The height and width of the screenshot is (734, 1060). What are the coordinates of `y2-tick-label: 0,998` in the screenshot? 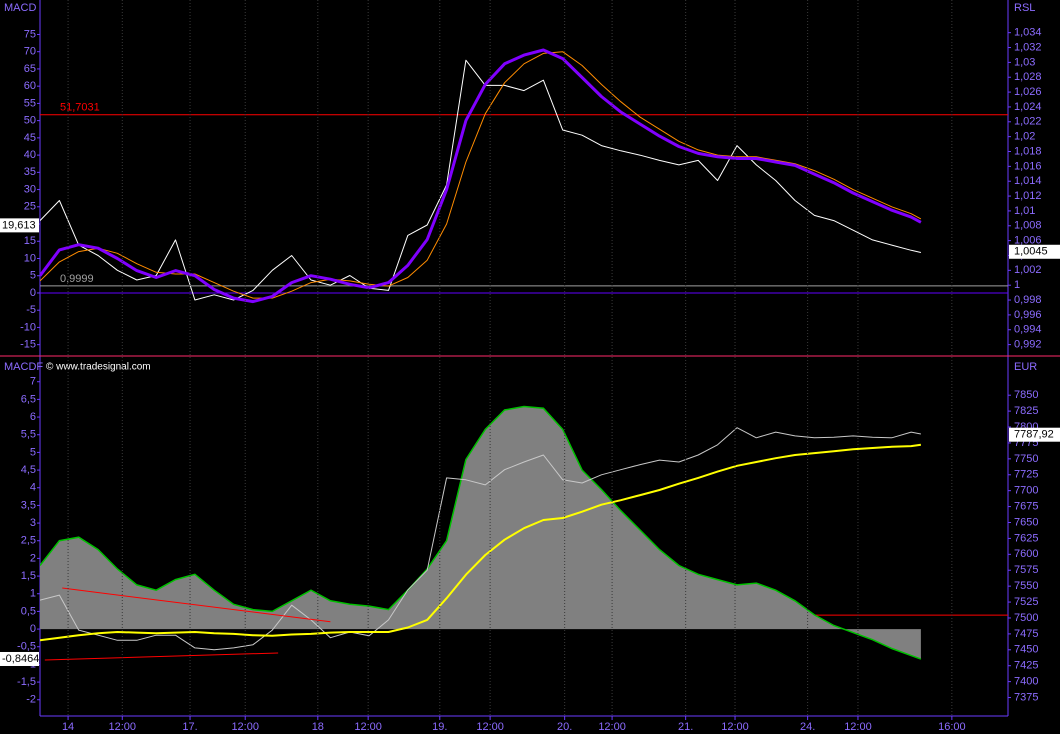 It's located at (1028, 300).